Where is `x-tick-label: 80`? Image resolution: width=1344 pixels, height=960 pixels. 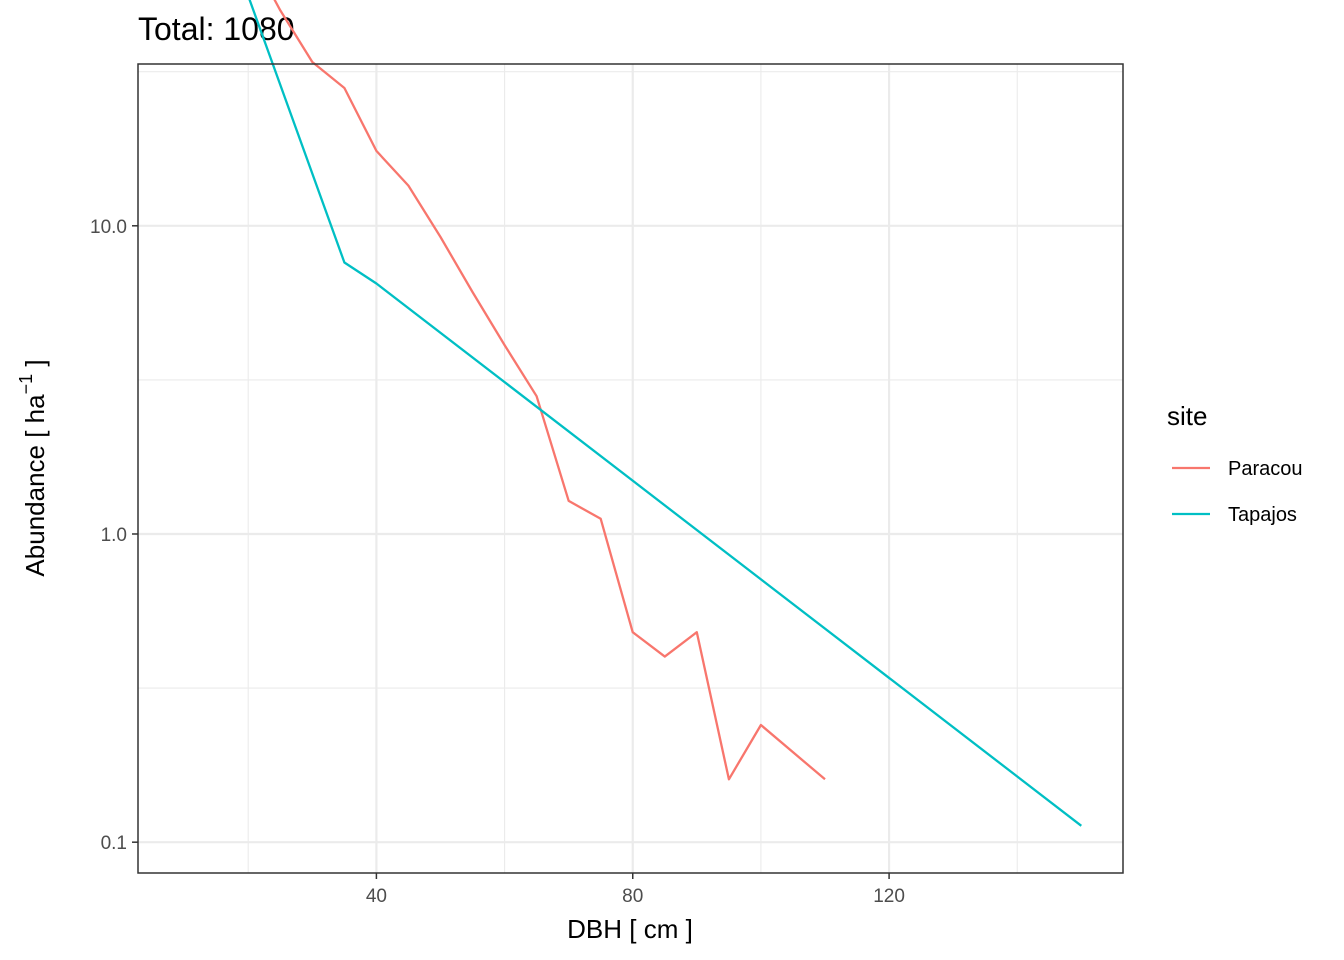 x-tick-label: 80 is located at coordinates (632, 896).